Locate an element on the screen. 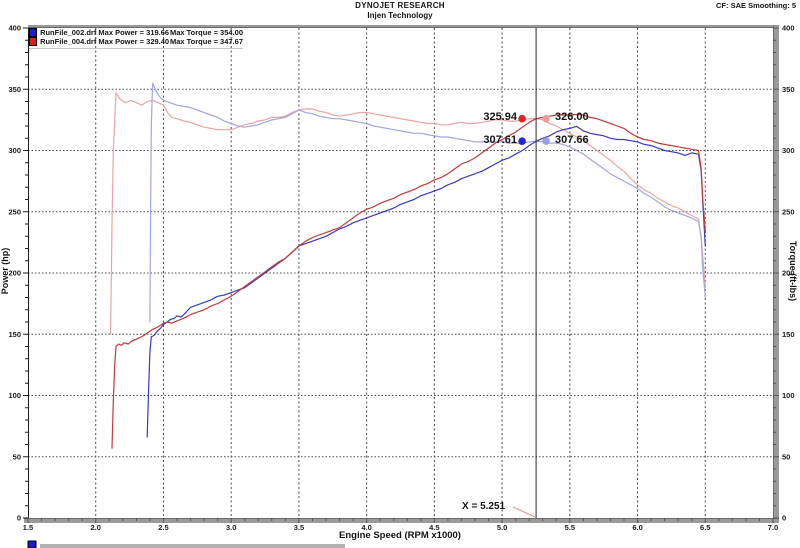  x-axis-title: Engine Speed (RPM x1000) is located at coordinates (400, 535).